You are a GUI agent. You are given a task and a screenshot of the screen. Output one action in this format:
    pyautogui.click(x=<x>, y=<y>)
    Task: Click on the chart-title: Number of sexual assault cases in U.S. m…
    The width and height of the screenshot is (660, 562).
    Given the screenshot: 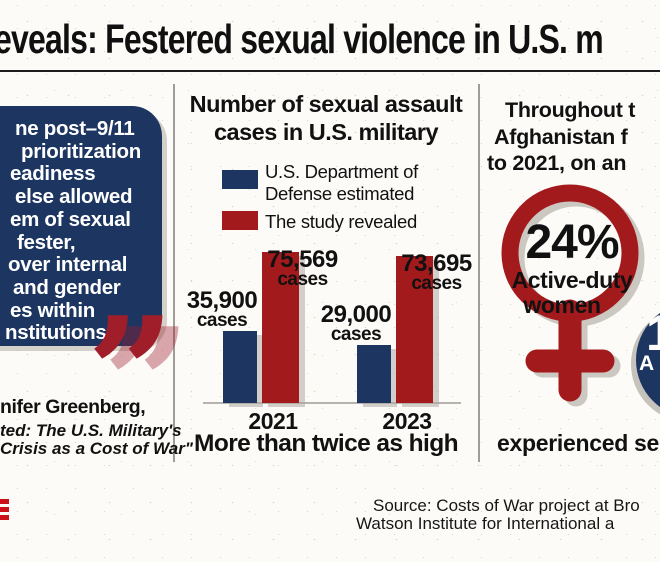 What is the action you would take?
    pyautogui.click(x=326, y=118)
    